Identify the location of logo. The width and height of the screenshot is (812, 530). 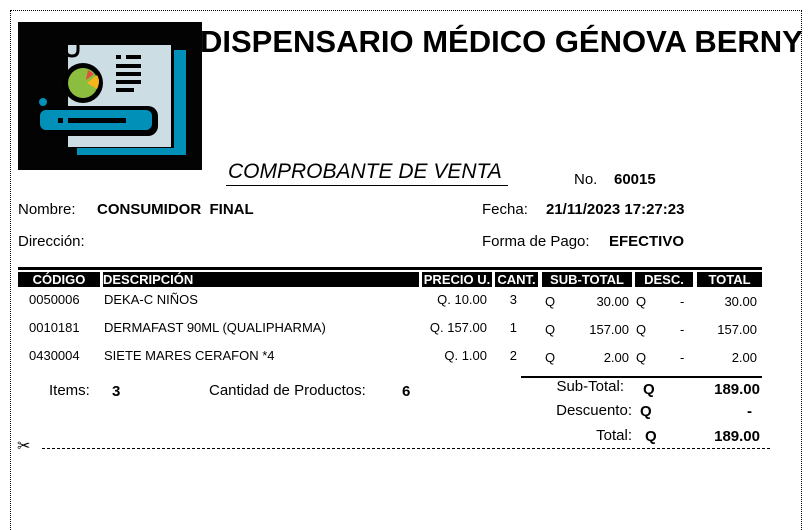
(110, 96).